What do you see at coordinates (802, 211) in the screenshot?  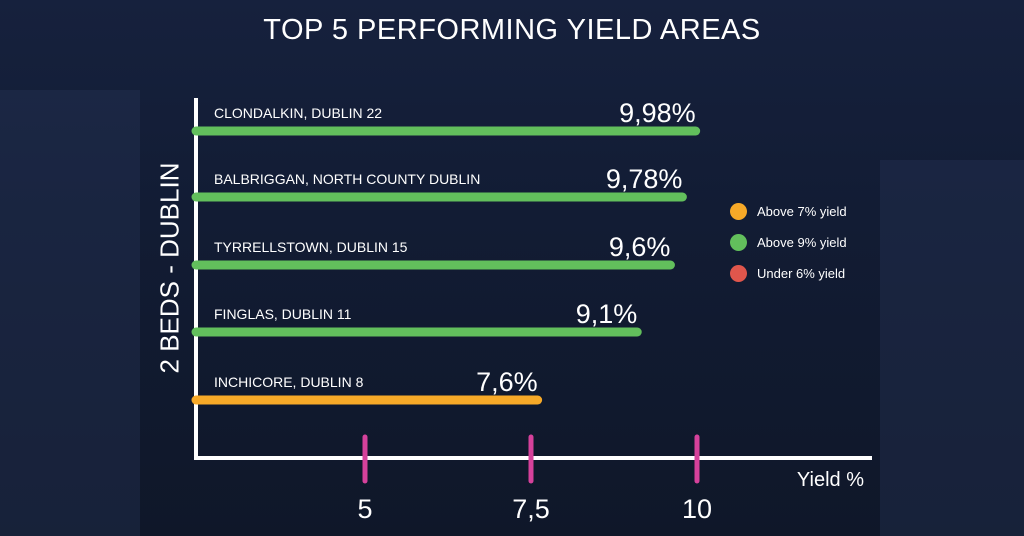 I see `legend-label: Above 7% yield` at bounding box center [802, 211].